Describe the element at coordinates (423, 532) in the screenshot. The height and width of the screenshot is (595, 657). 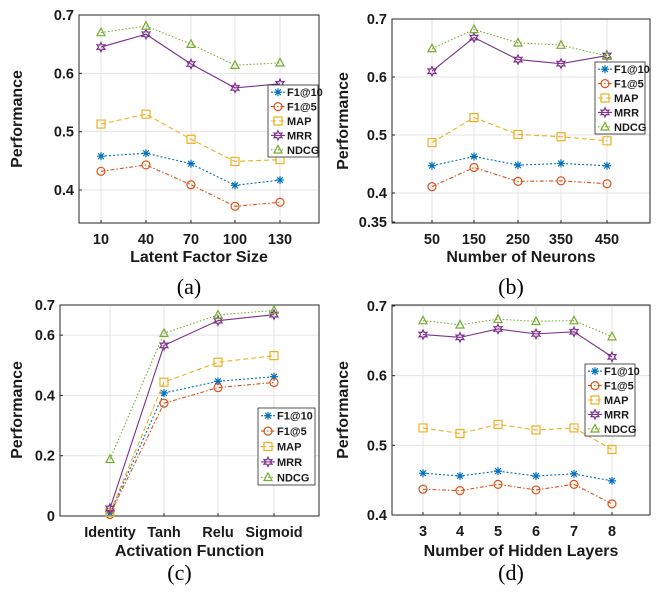
I see `x-tick-label: 3` at that location.